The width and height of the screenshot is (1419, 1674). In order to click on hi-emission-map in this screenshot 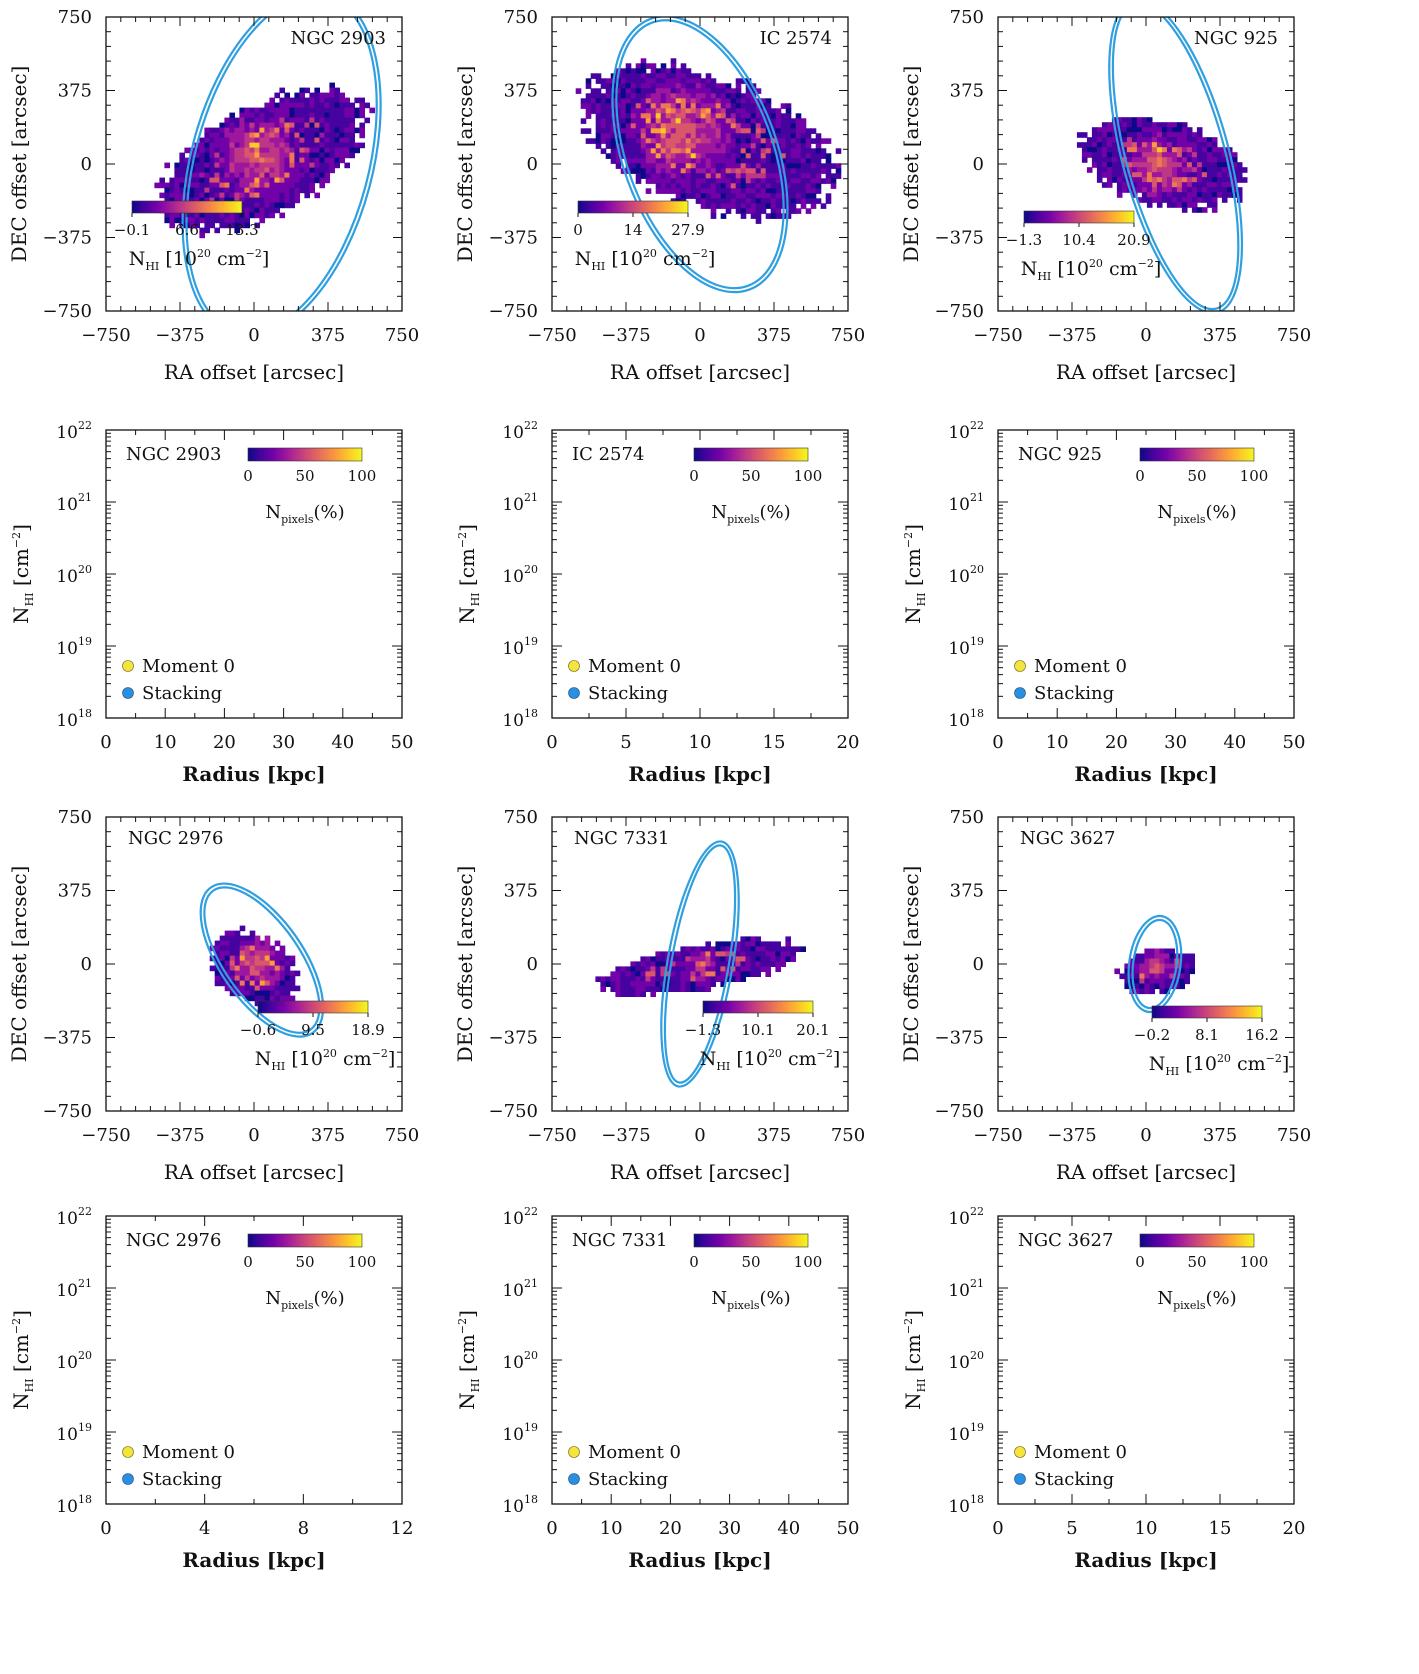, I will do `click(708, 141)`.